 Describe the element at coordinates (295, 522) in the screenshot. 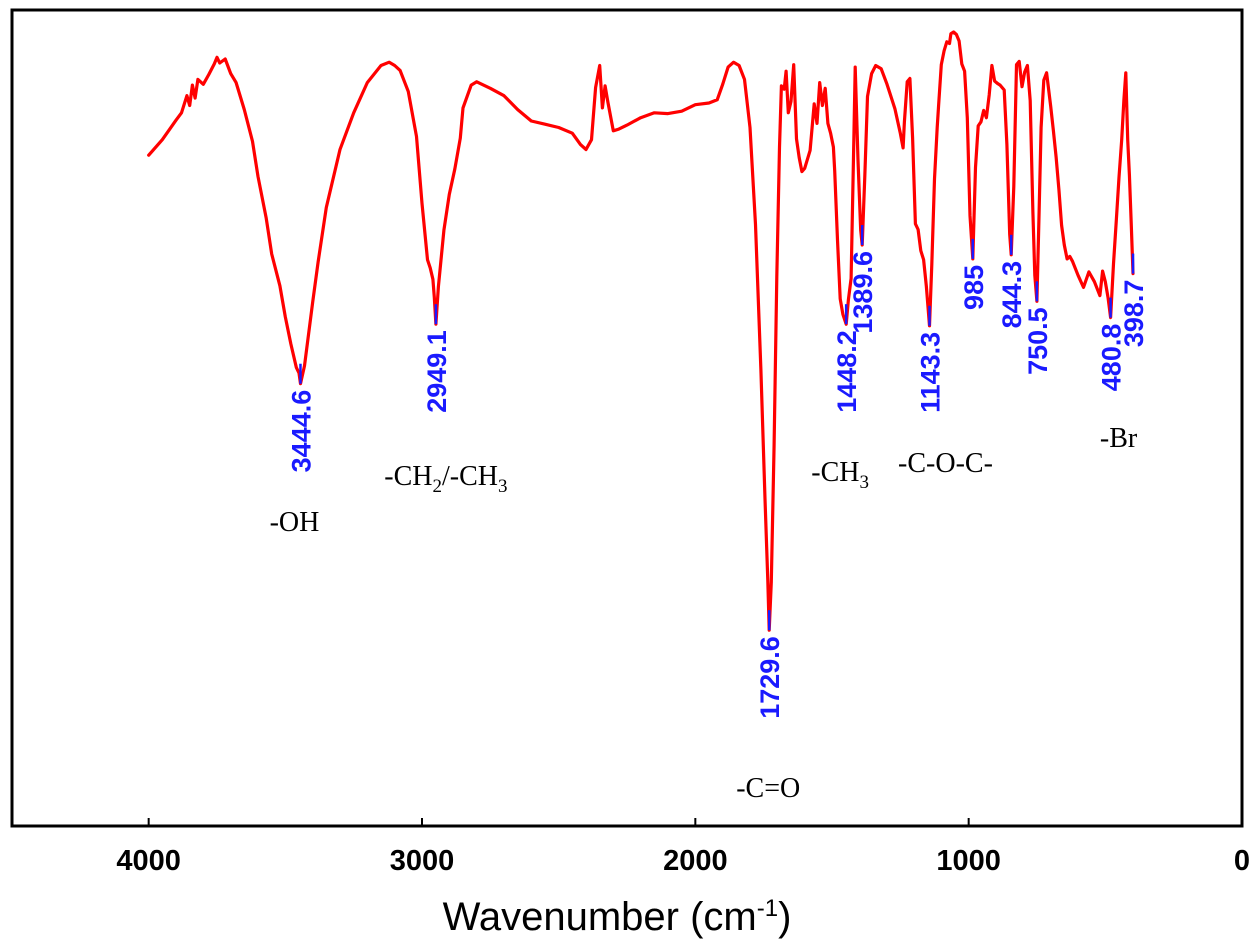

I see `group-label-oh: -OH` at that location.